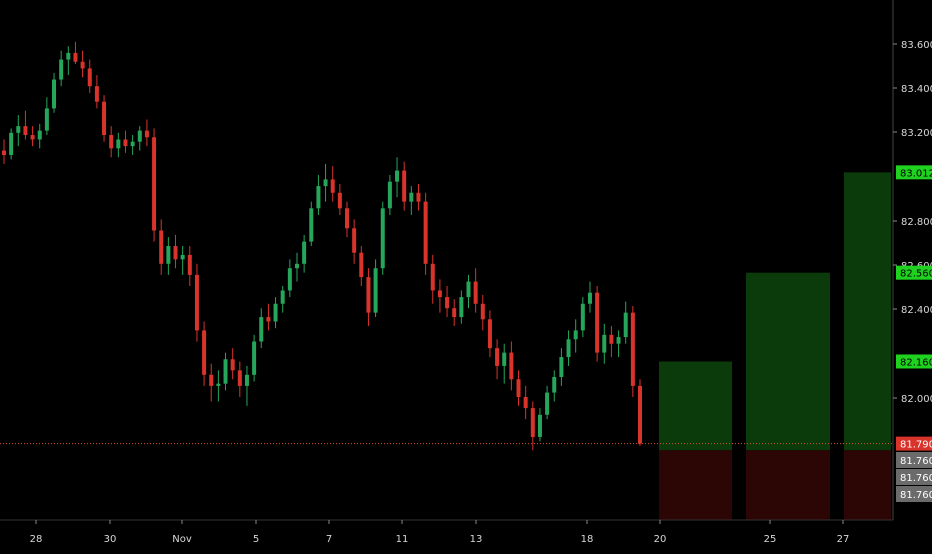  Describe the element at coordinates (916, 45) in the screenshot. I see `y-tick-label: 83.600` at that location.